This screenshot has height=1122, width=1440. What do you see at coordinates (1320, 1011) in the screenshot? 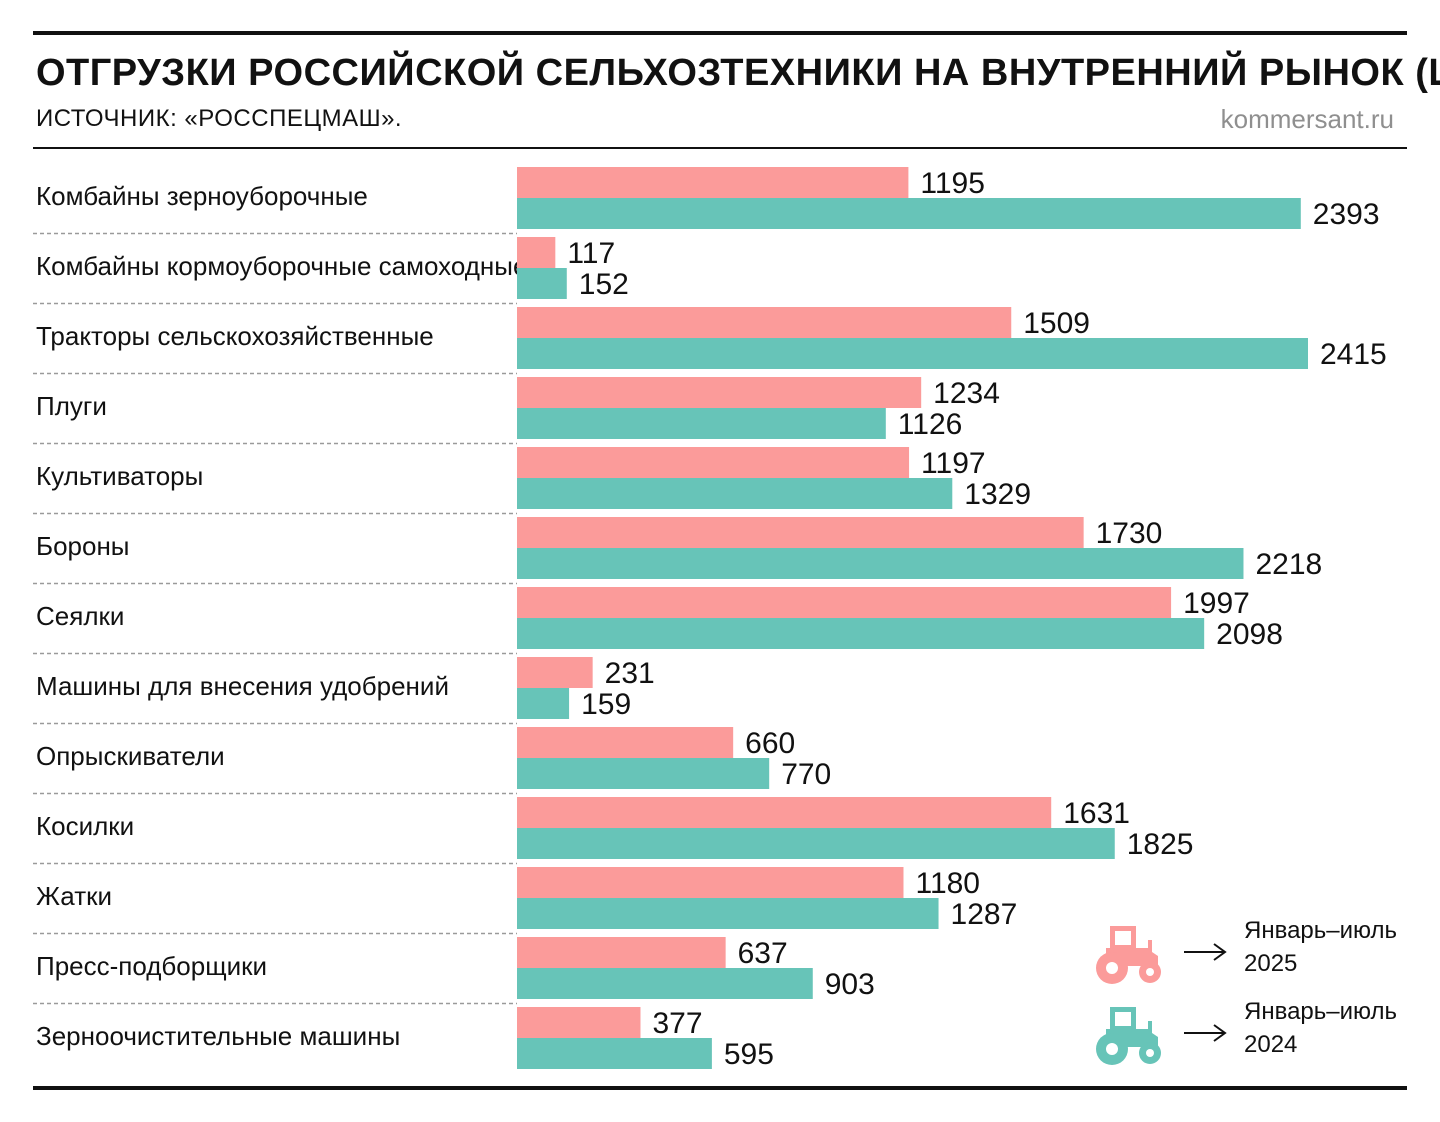
I see `legend-label-2024-period: Январь–июль` at bounding box center [1320, 1011].